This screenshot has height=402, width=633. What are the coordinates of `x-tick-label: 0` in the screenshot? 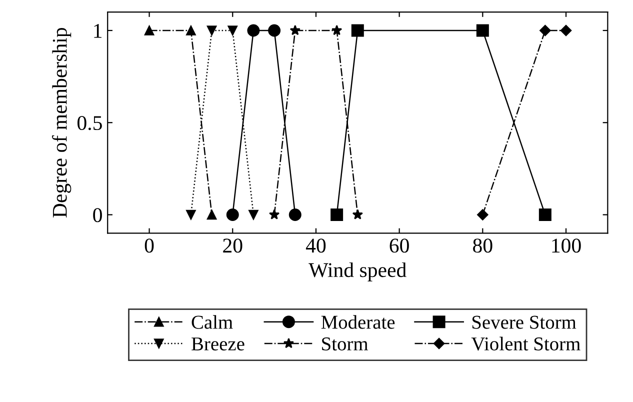 It's located at (149, 245).